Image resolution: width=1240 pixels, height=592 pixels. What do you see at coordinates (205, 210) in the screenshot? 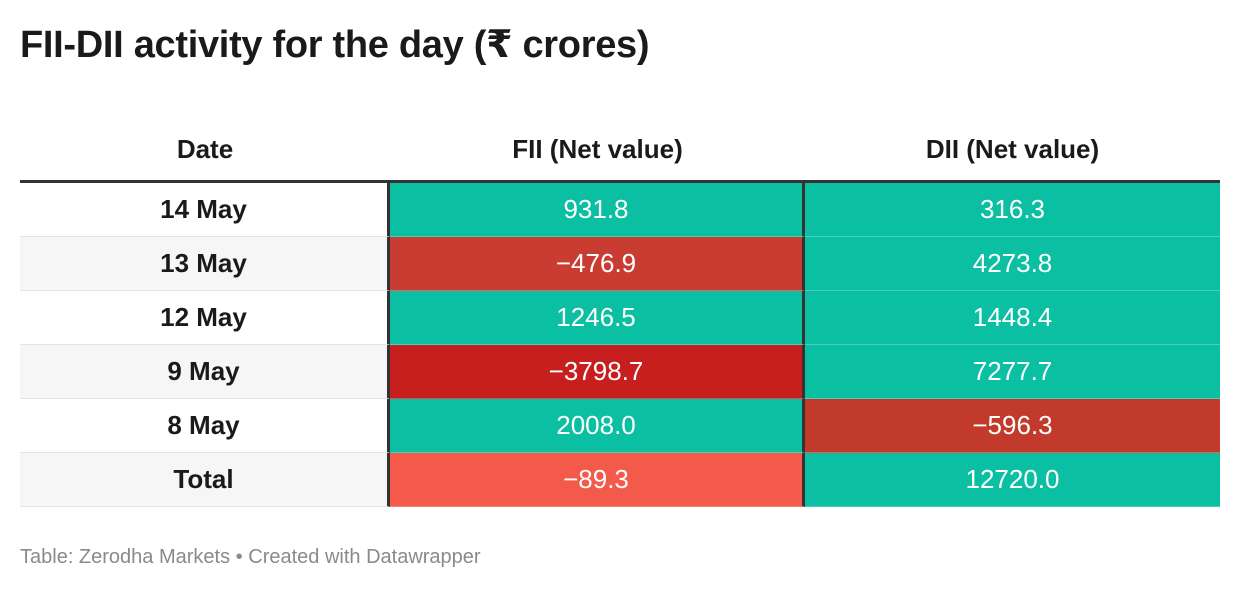
I see `date-cell: 14 May` at bounding box center [205, 210].